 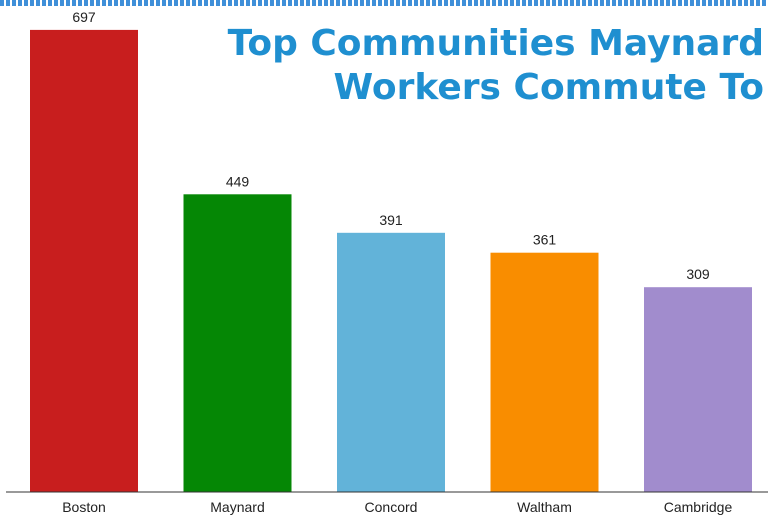 I want to click on bar-maynard, so click(x=237, y=343).